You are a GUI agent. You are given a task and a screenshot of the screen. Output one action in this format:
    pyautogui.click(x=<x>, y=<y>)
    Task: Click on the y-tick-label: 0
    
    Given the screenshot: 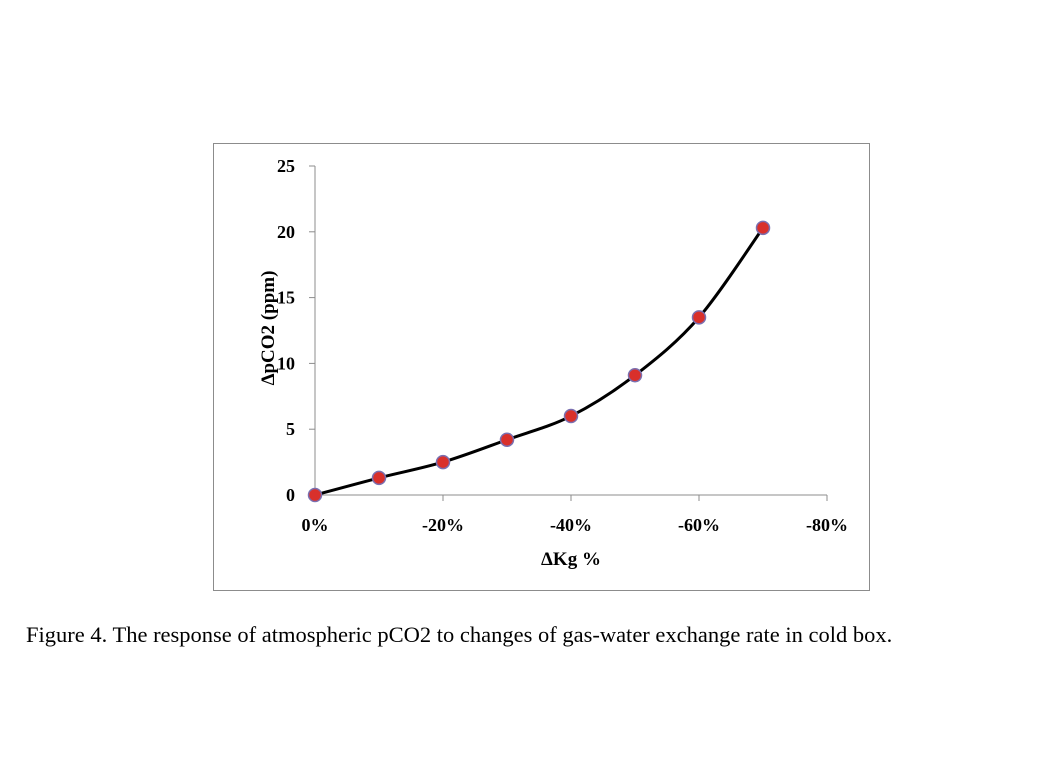 What is the action you would take?
    pyautogui.click(x=290, y=495)
    